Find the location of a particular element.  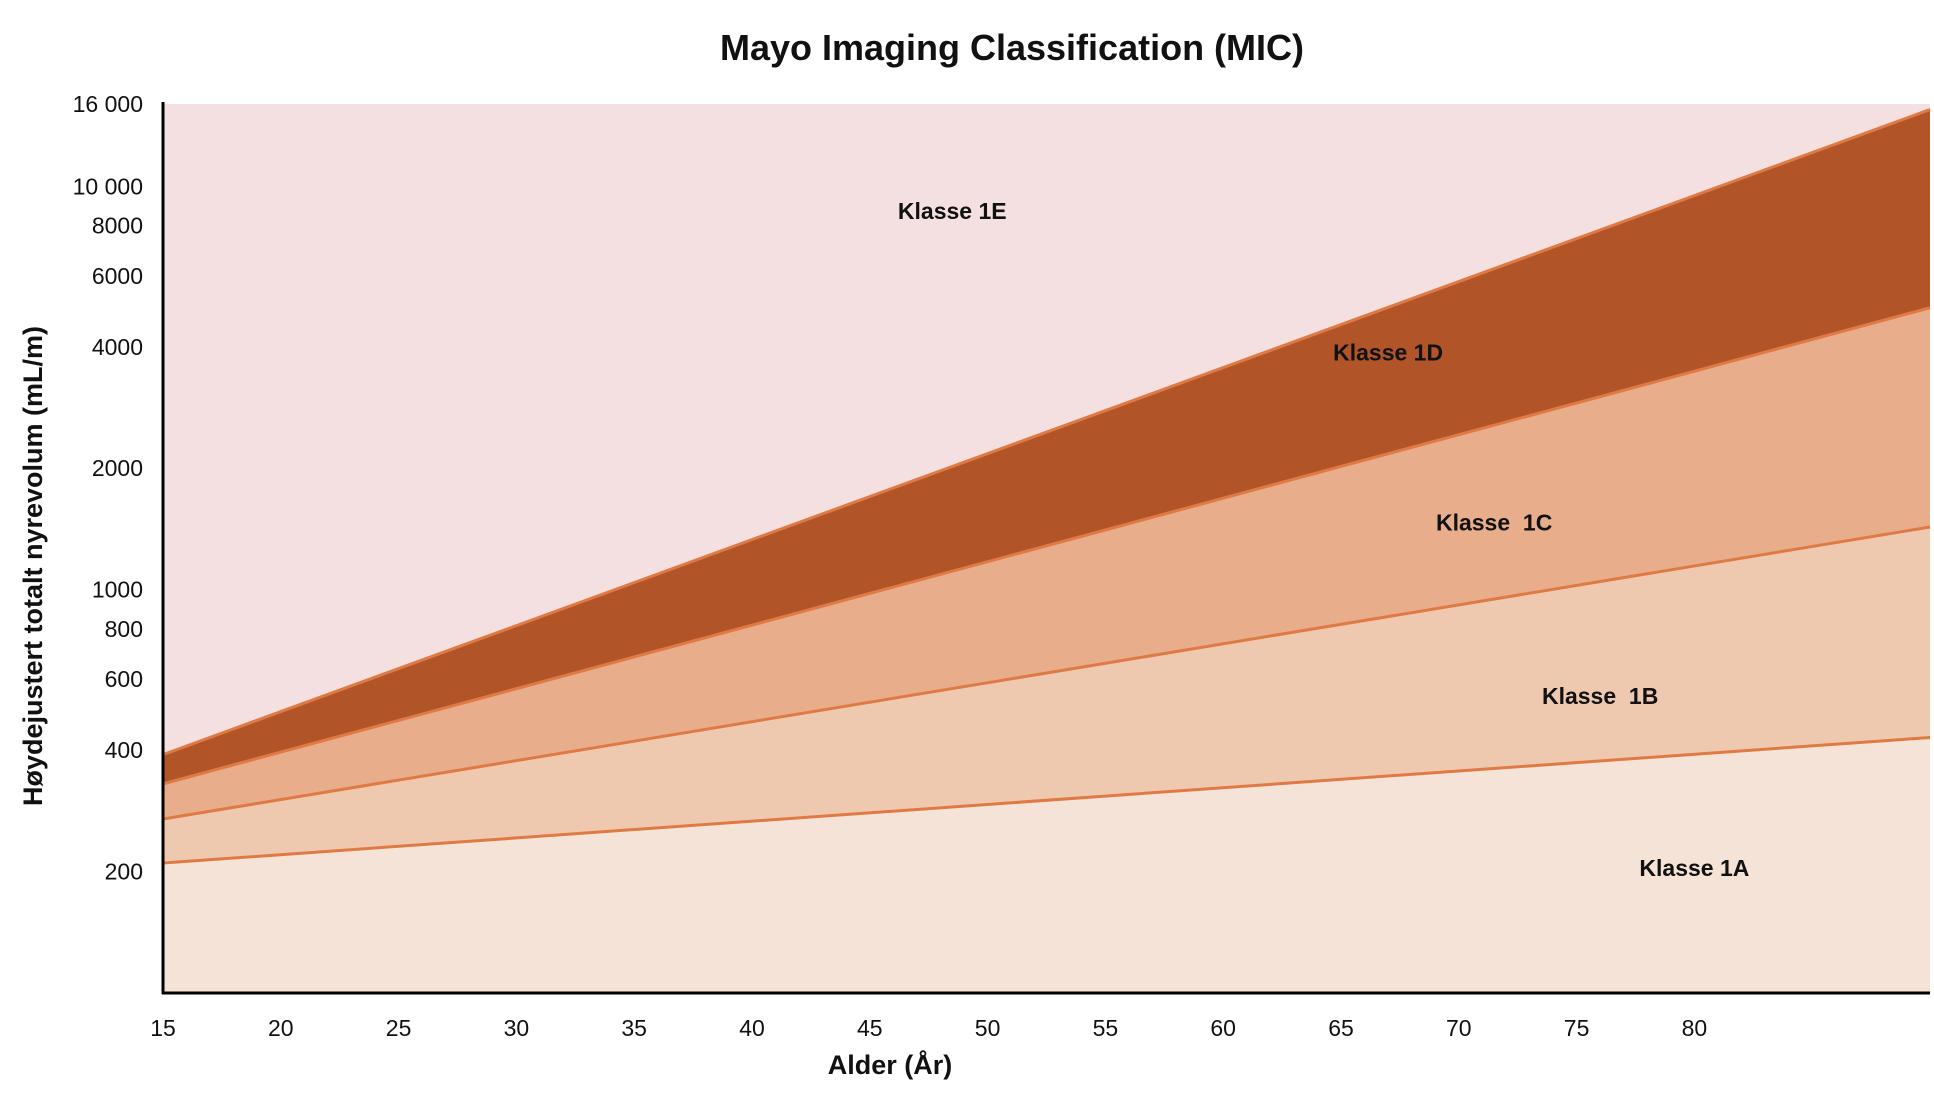

x-tick-label: 70 is located at coordinates (1459, 1028).